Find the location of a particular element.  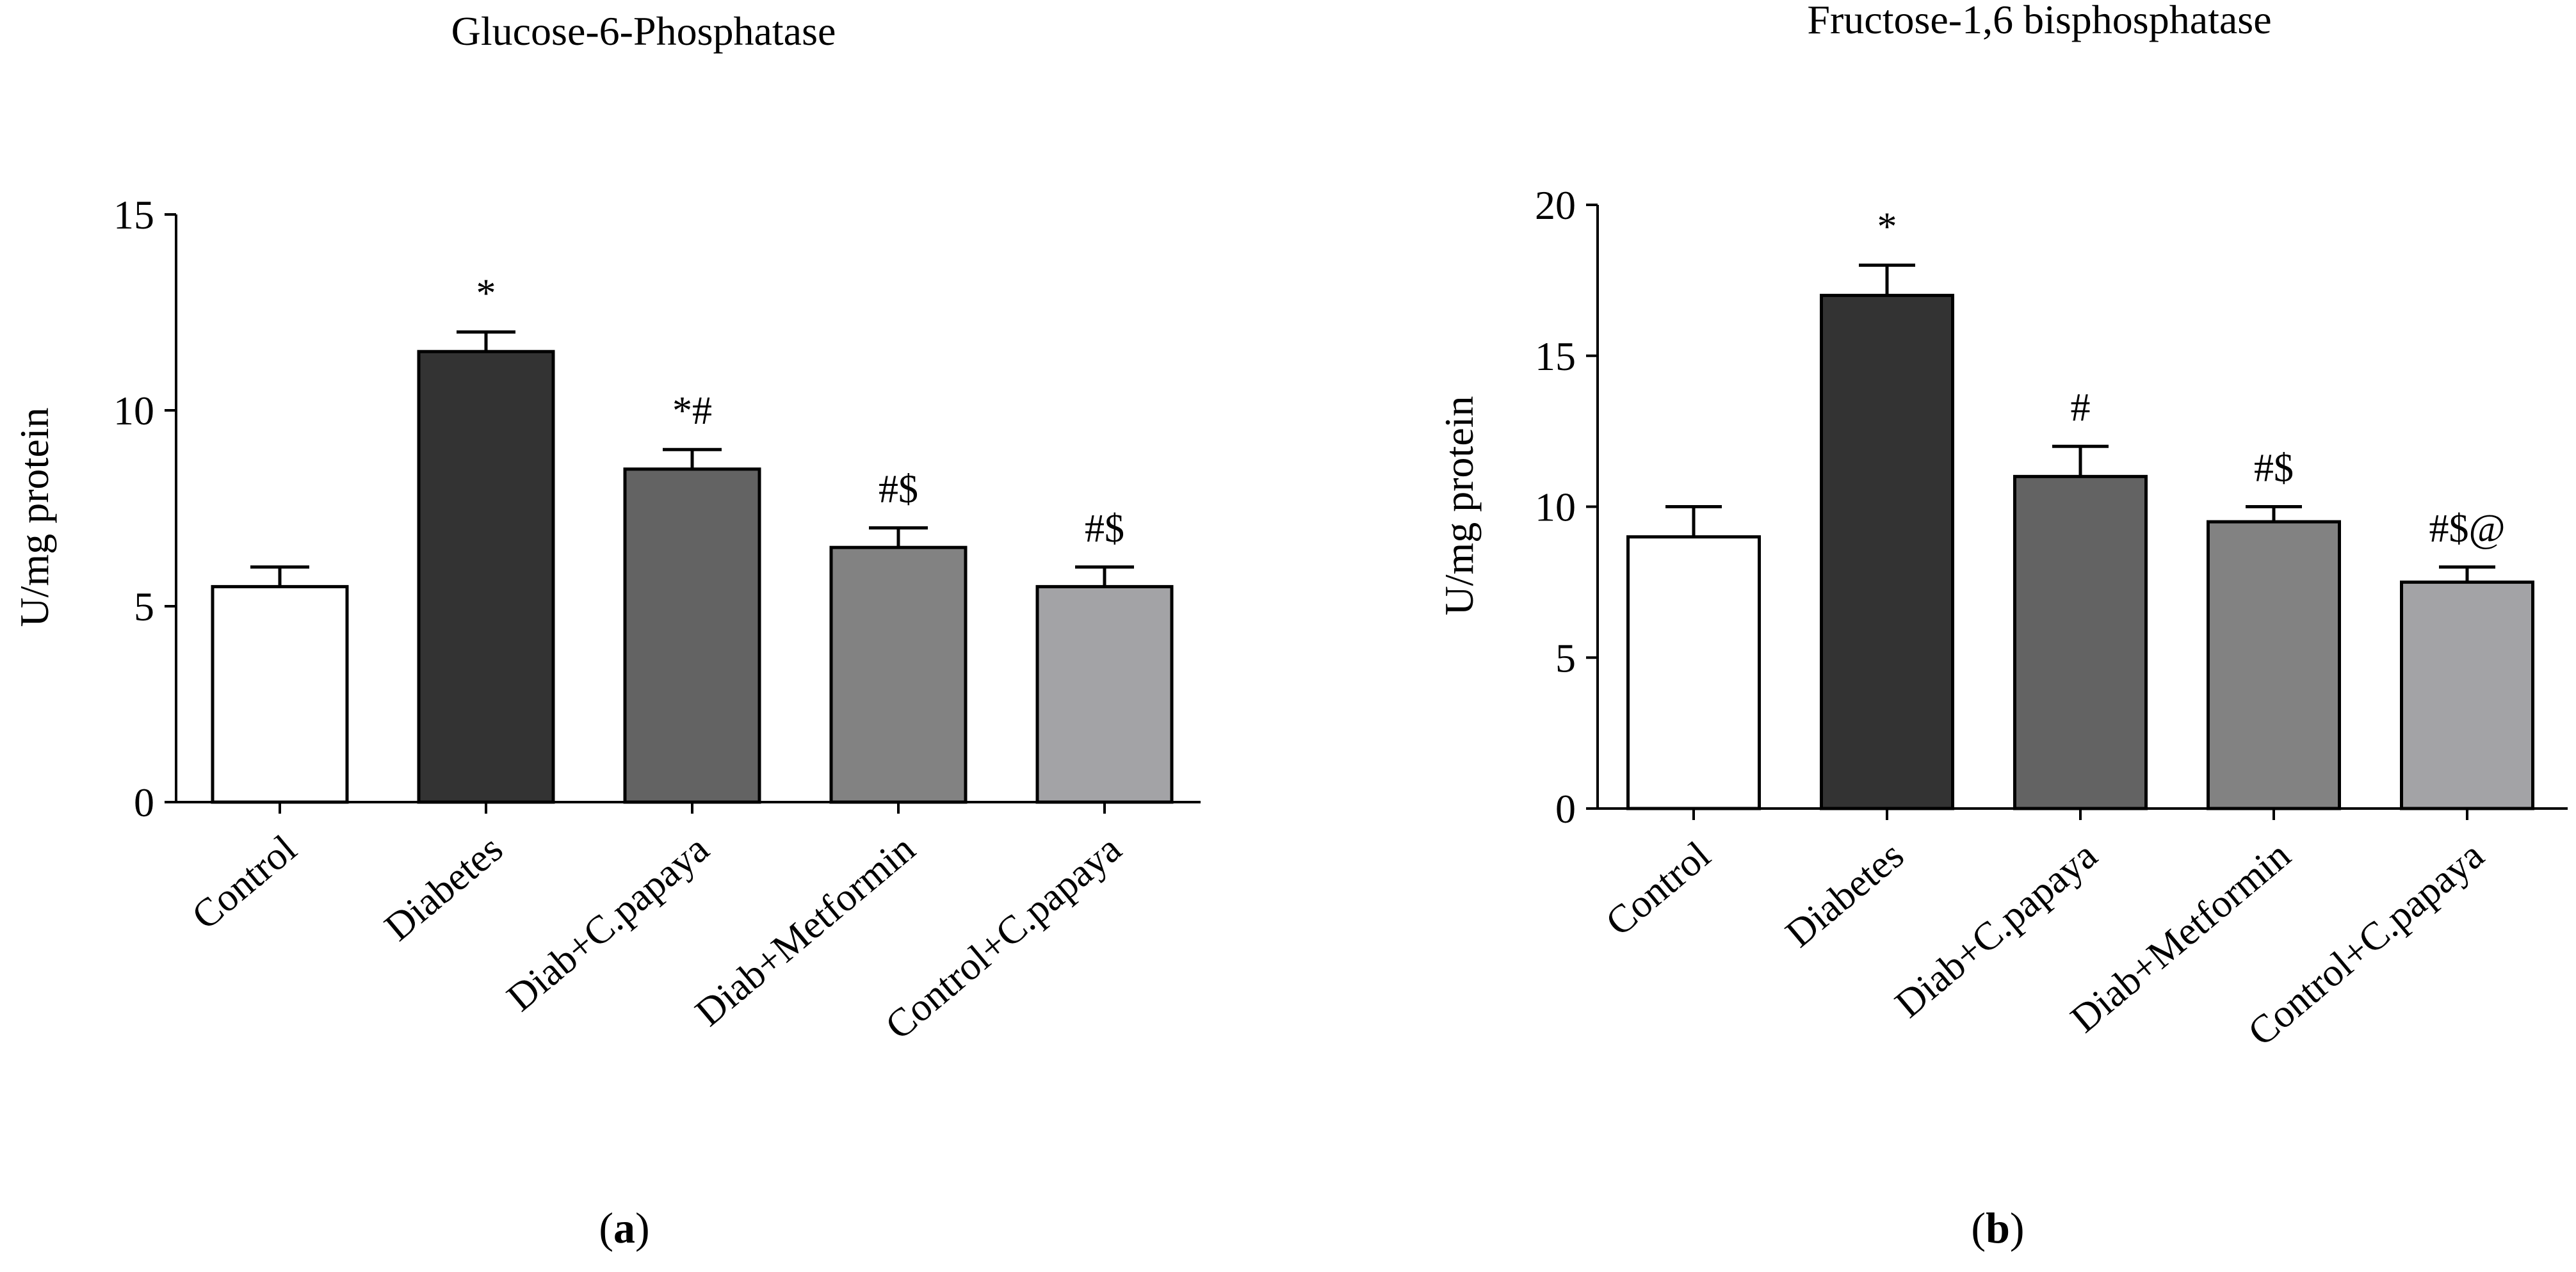

significance-label: *# is located at coordinates (692, 411).